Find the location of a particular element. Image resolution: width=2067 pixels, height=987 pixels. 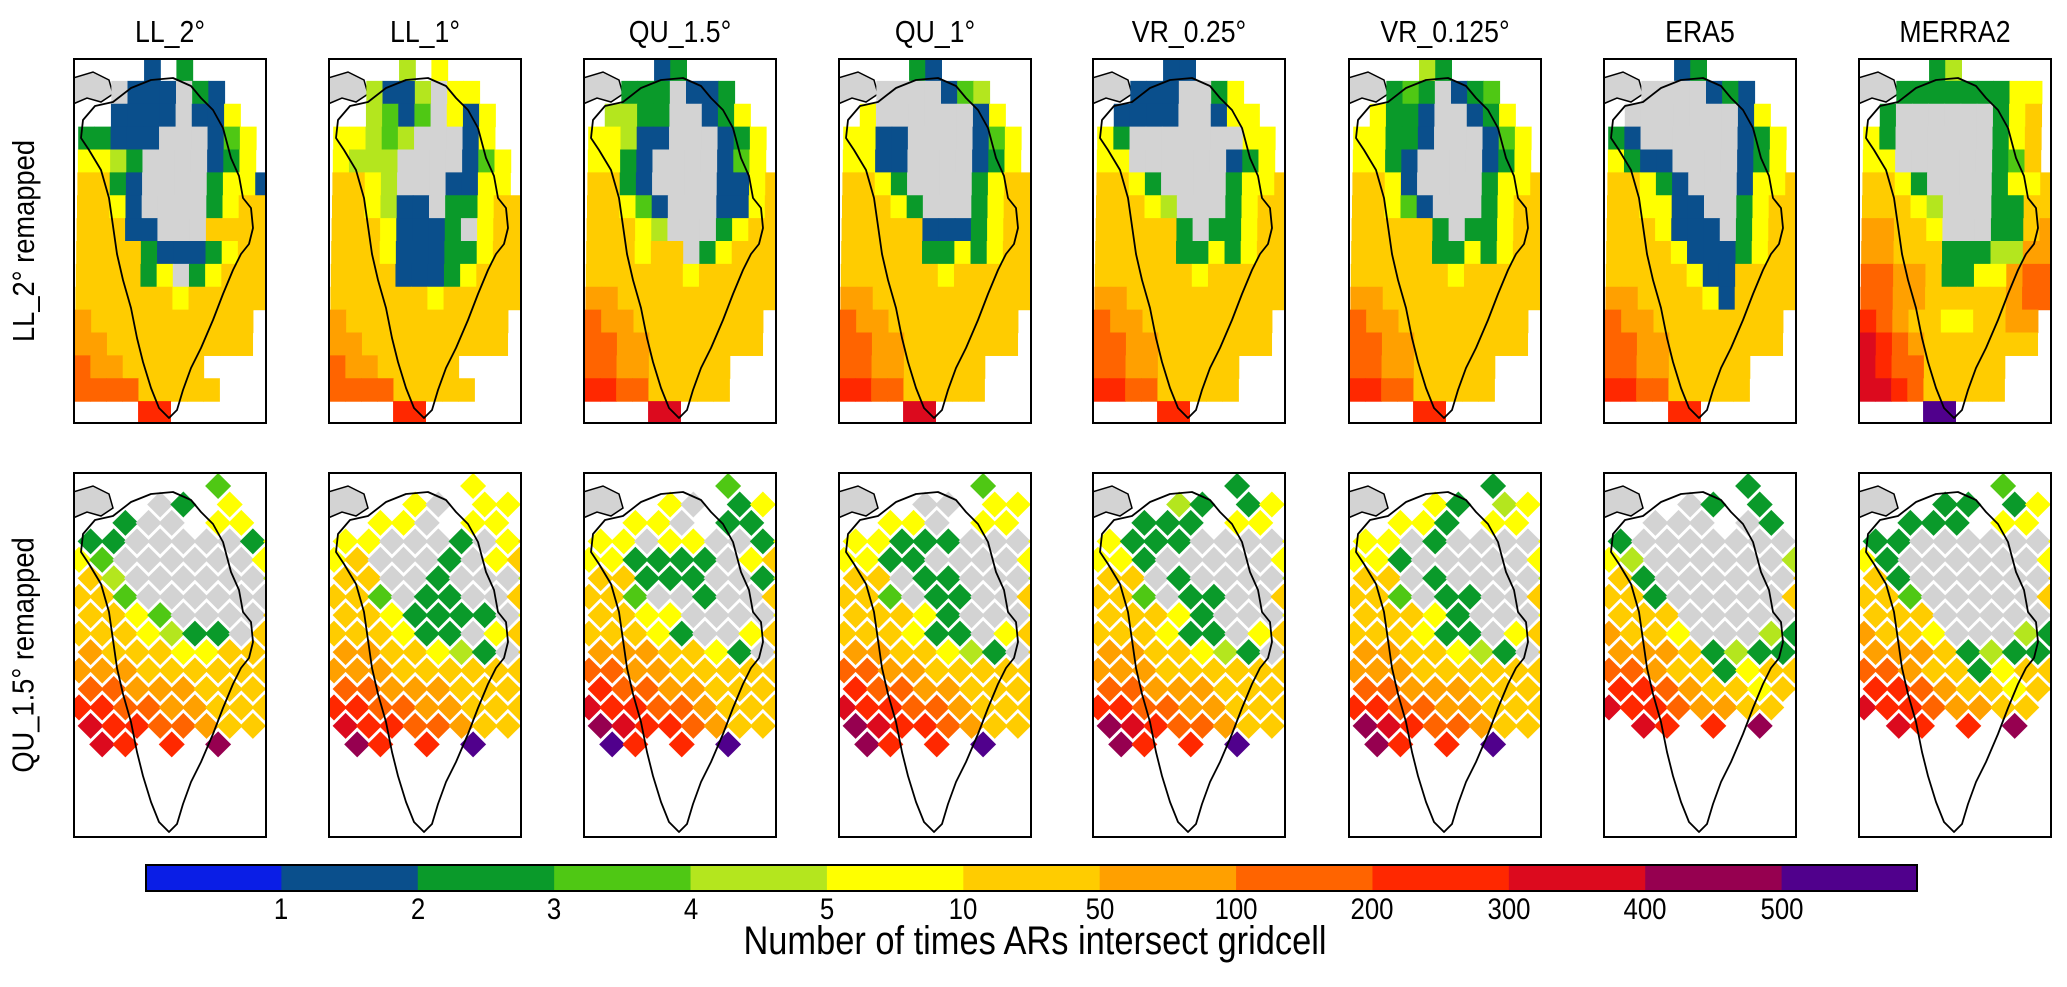

coastline is located at coordinates (1952, 662).